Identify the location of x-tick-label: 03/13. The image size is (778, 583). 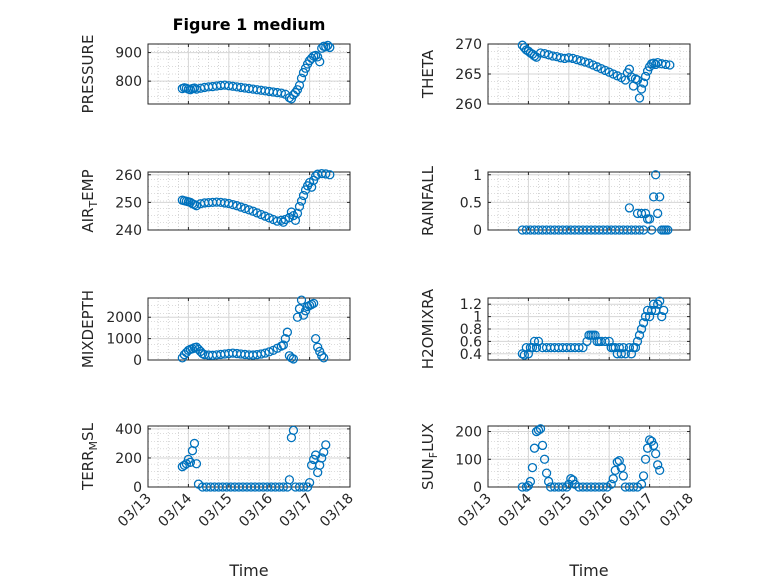
(135, 511).